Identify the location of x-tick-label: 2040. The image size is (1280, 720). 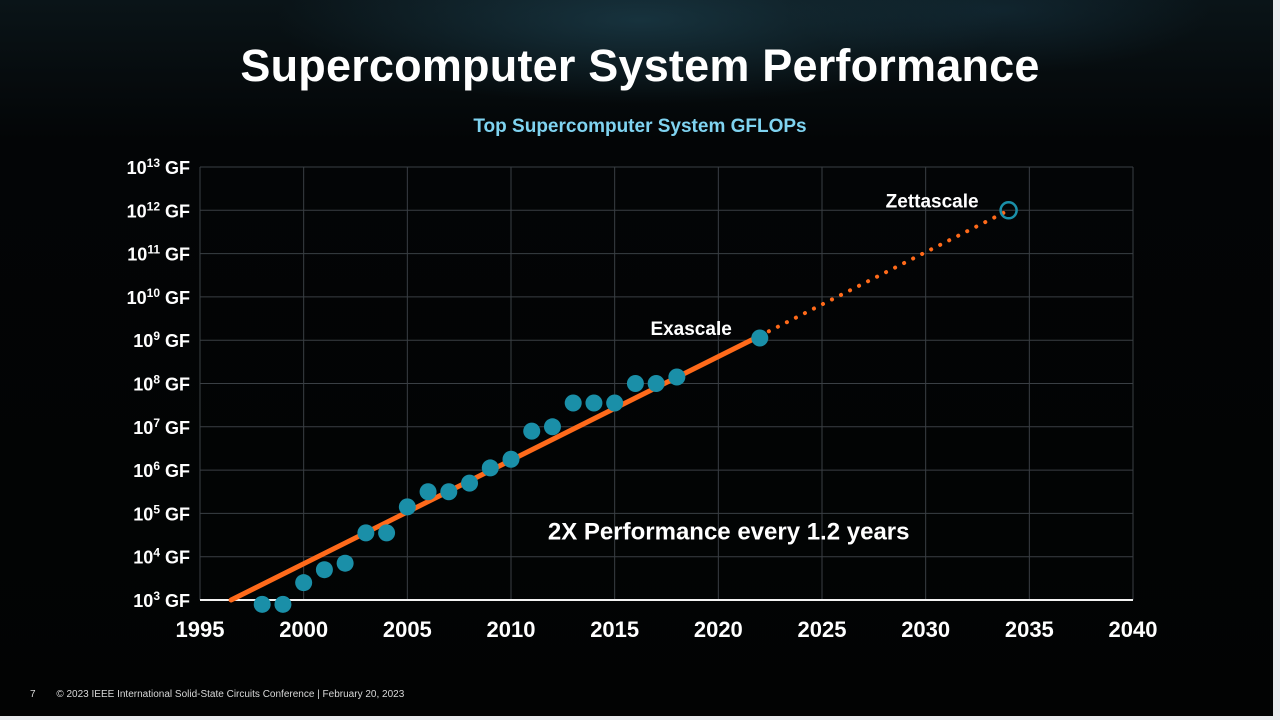
(1133, 629).